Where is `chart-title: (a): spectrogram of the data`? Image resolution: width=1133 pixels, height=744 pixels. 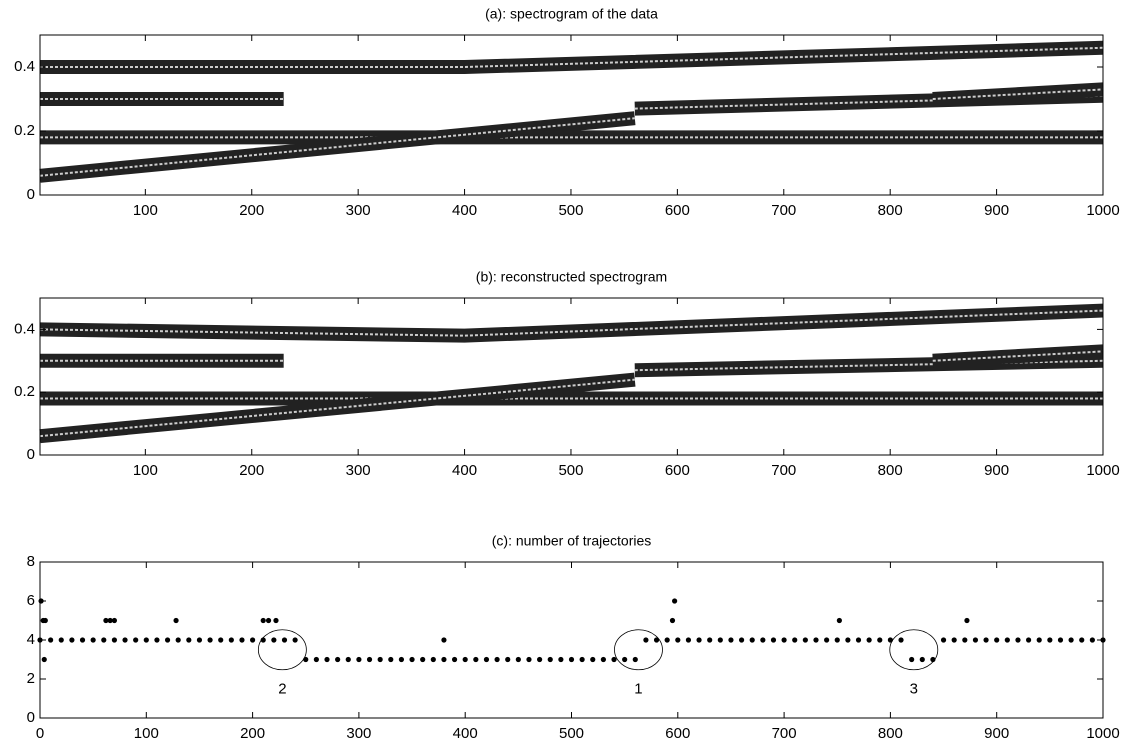
chart-title: (a): spectrogram of the data is located at coordinates (571, 14).